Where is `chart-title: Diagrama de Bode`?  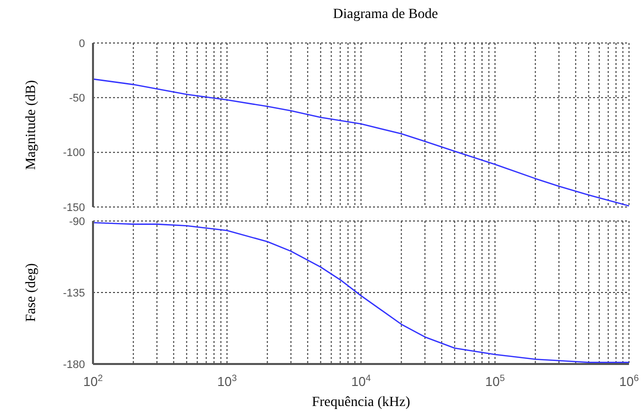 chart-title: Diagrama de Bode is located at coordinates (385, 15).